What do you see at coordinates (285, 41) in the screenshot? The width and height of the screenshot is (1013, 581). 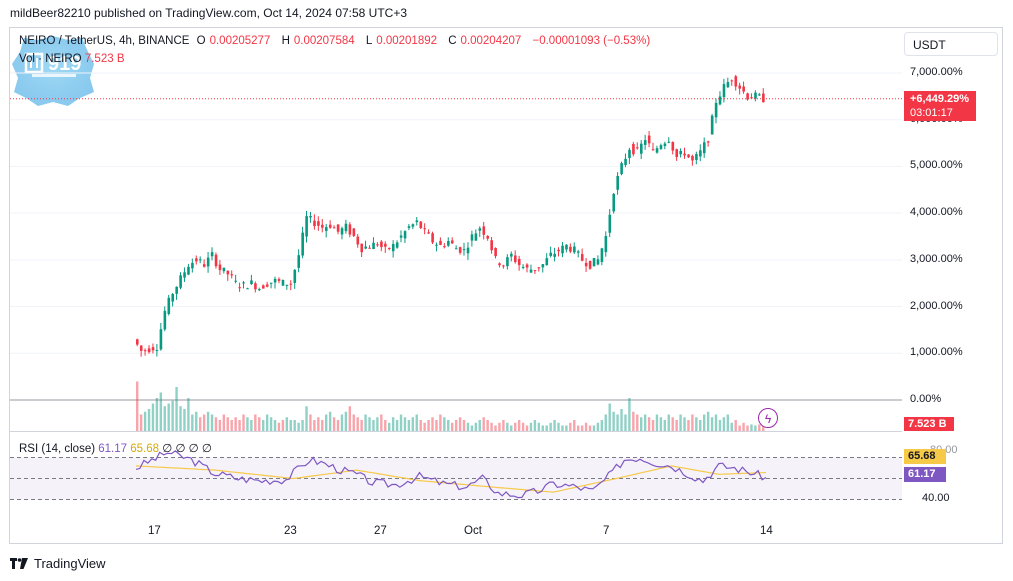 I see `high-label: H` at bounding box center [285, 41].